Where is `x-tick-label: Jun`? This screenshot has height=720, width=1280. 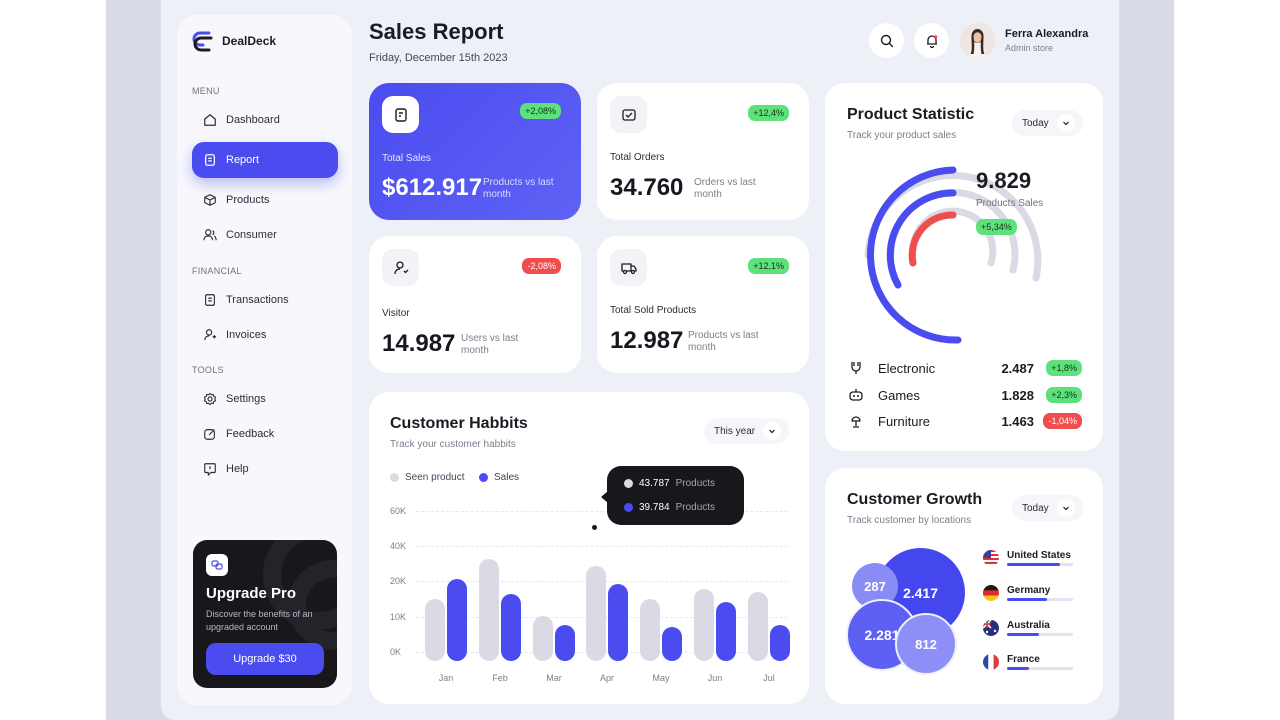
x-tick-label: Jun is located at coordinates (715, 678).